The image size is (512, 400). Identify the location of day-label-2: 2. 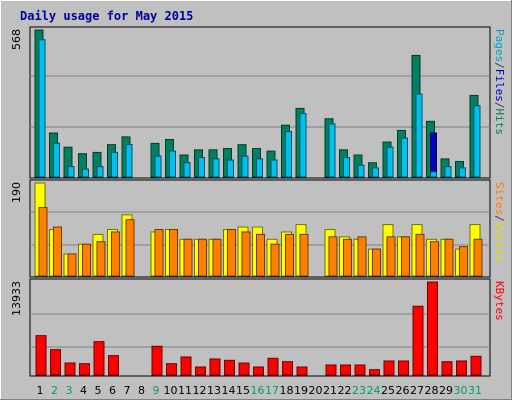
(54, 390).